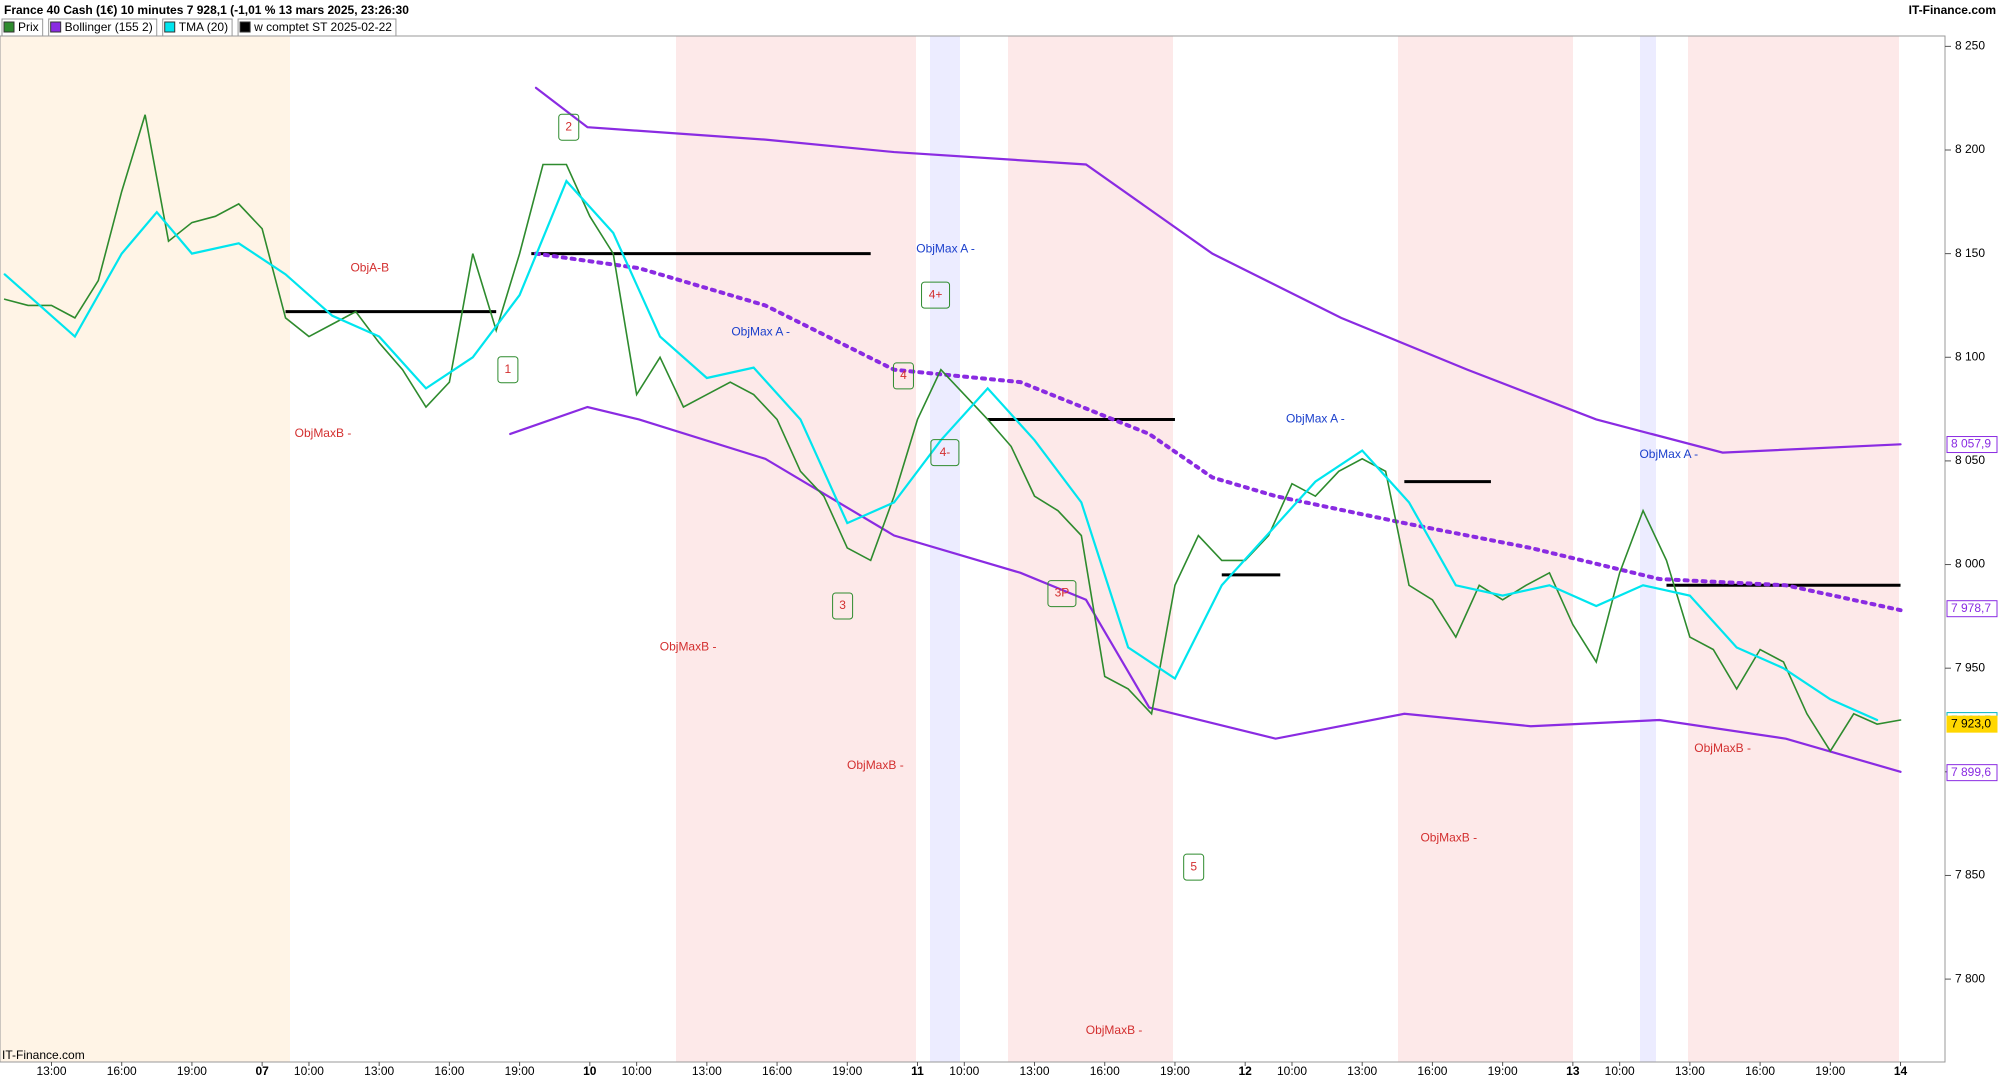  I want to click on y-tick-label: 7 850, so click(1970, 875).